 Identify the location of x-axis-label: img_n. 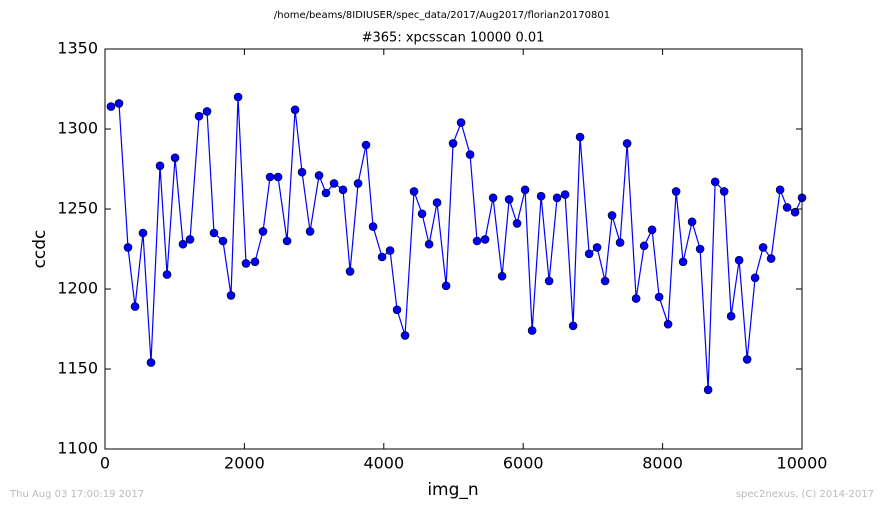
(452, 490).